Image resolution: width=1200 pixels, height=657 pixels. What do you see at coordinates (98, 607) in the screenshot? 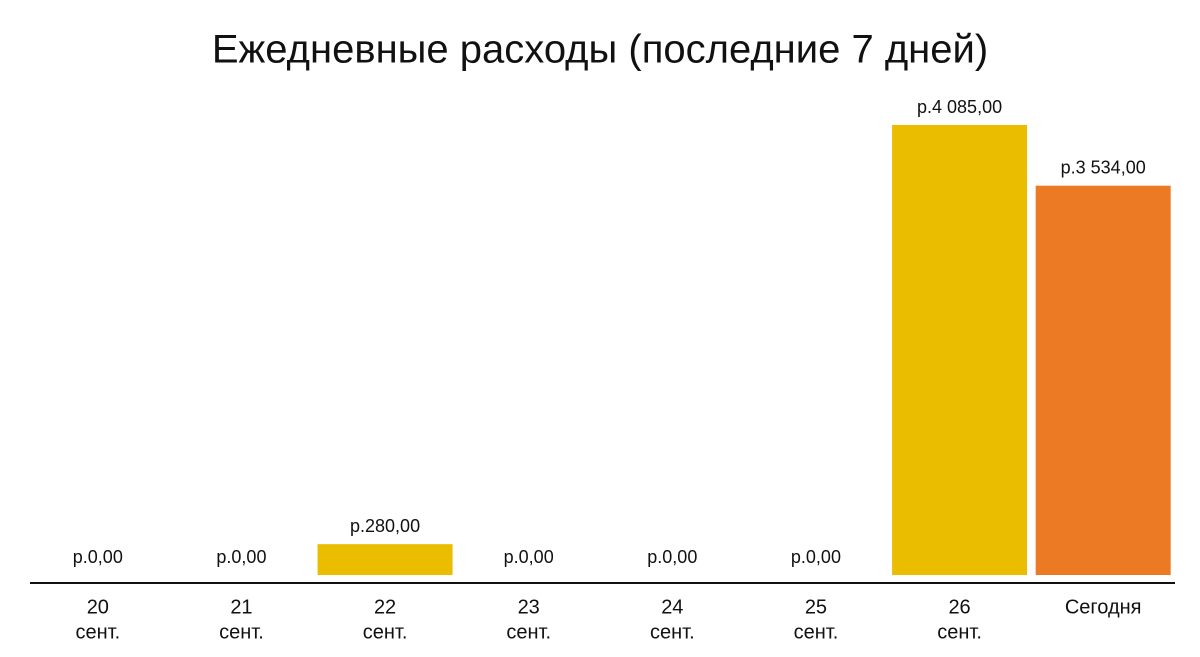
I see `x-tick-label: 20` at bounding box center [98, 607].